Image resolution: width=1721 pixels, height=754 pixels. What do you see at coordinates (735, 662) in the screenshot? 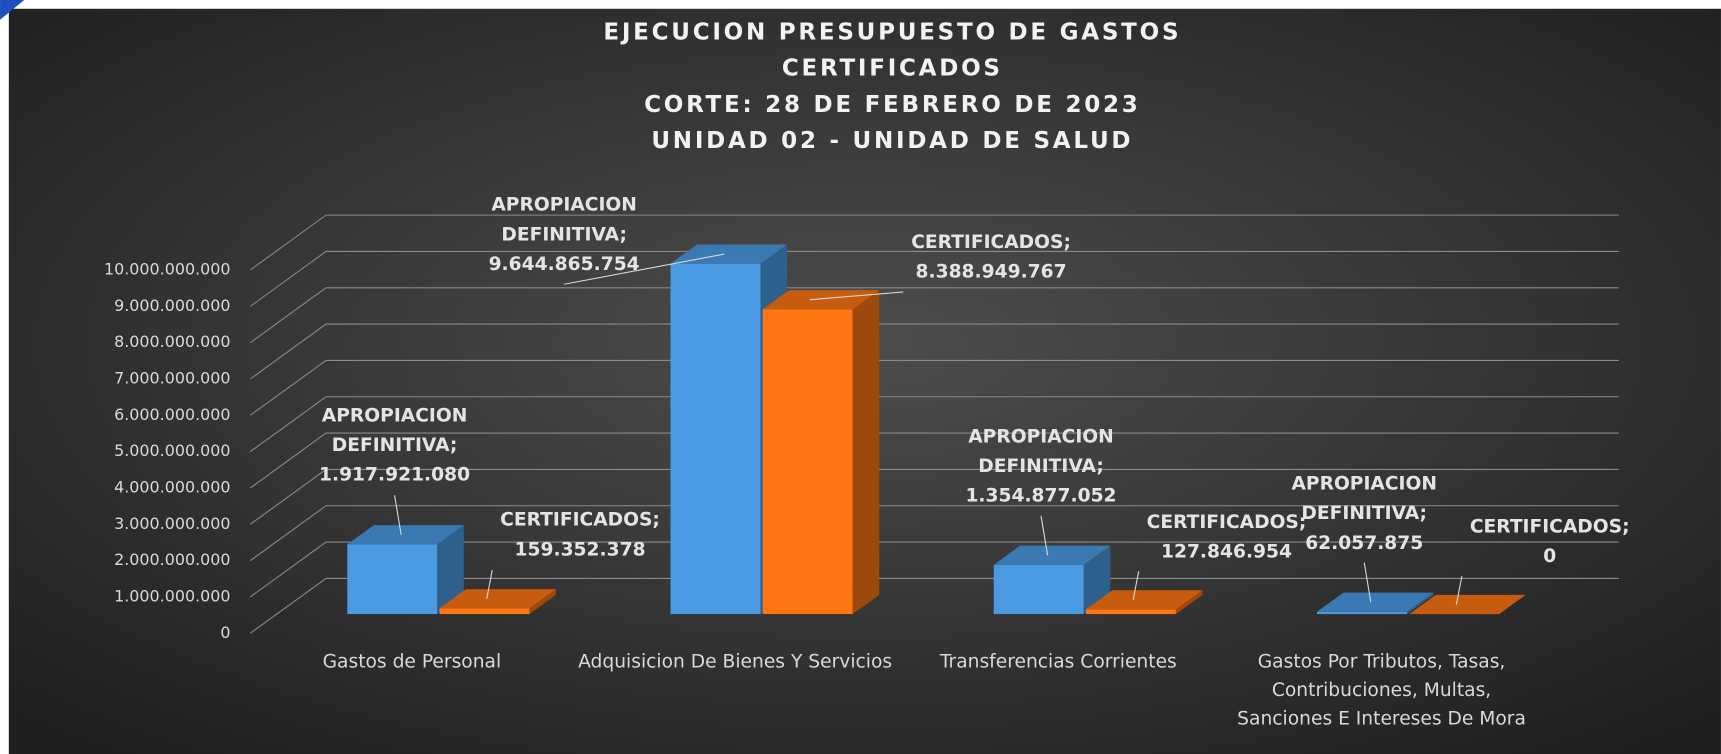
I see `x-tick-label-box: Adquisicion De Bienes Y Servicios` at bounding box center [735, 662].